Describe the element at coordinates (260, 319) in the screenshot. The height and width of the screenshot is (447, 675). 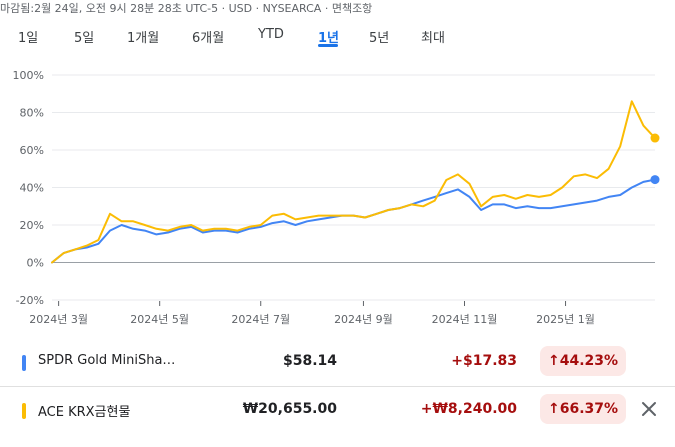
I see `x-tick-label: 2024년 7월` at that location.